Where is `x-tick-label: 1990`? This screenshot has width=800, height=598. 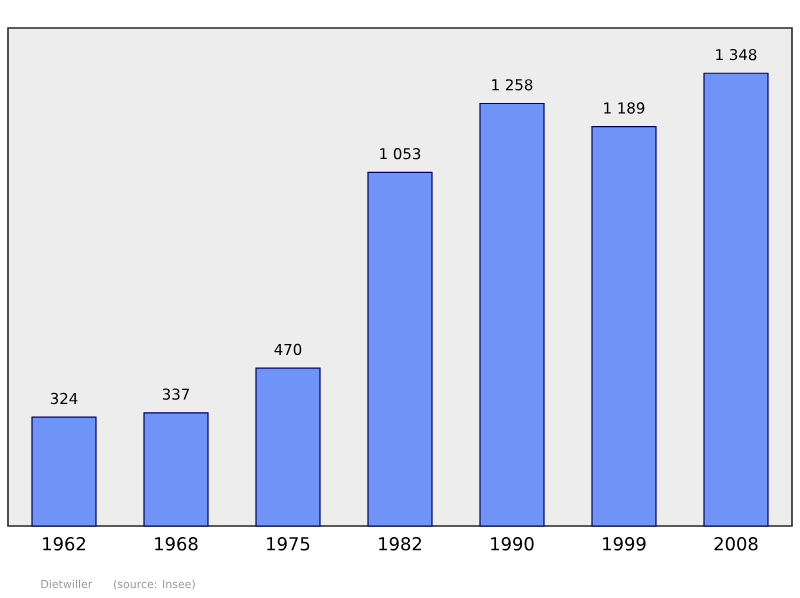
x-tick-label: 1990 is located at coordinates (512, 544).